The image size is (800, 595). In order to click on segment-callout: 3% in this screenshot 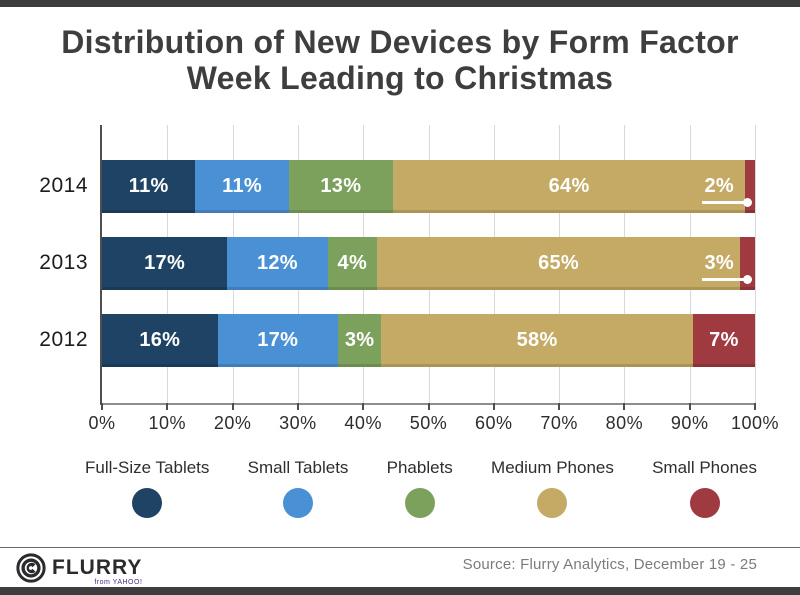, I will do `click(727, 268)`.